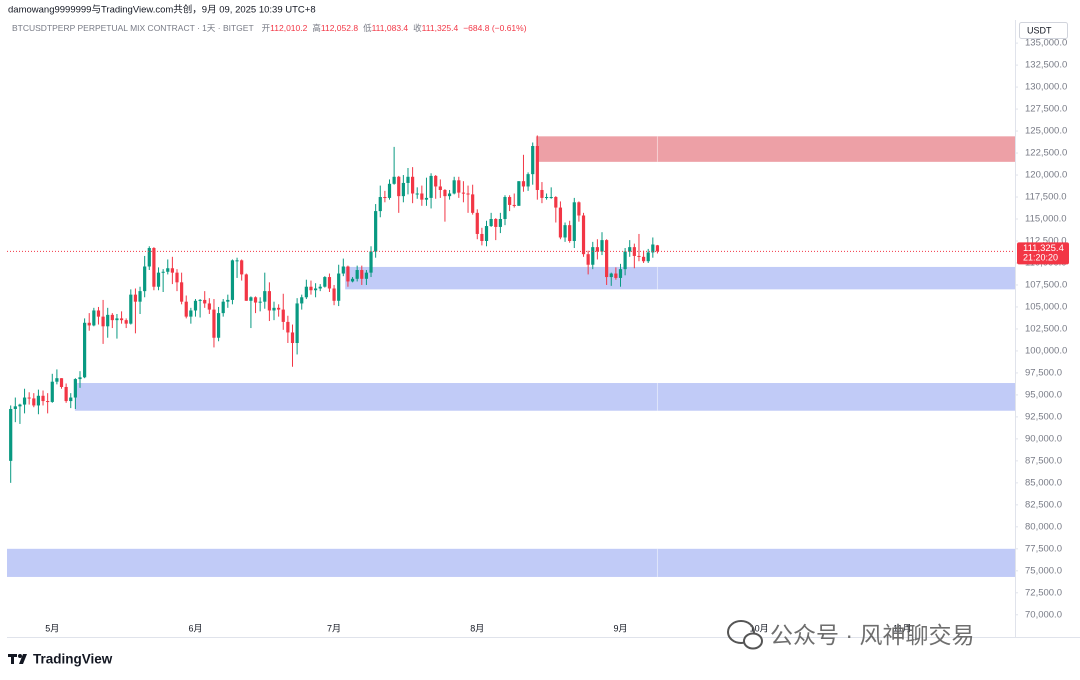  I want to click on y-tick-label: 90,000.0, so click(1043, 438).